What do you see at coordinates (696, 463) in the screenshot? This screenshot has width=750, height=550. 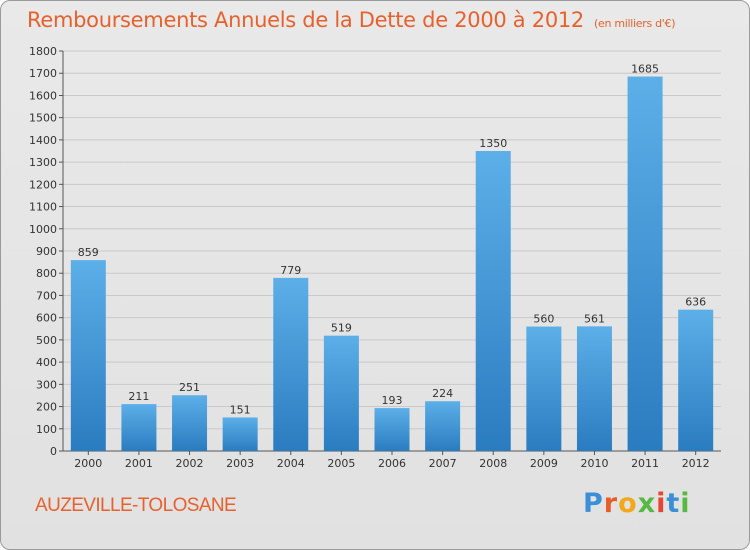 I see `x-tick-label: 2012` at bounding box center [696, 463].